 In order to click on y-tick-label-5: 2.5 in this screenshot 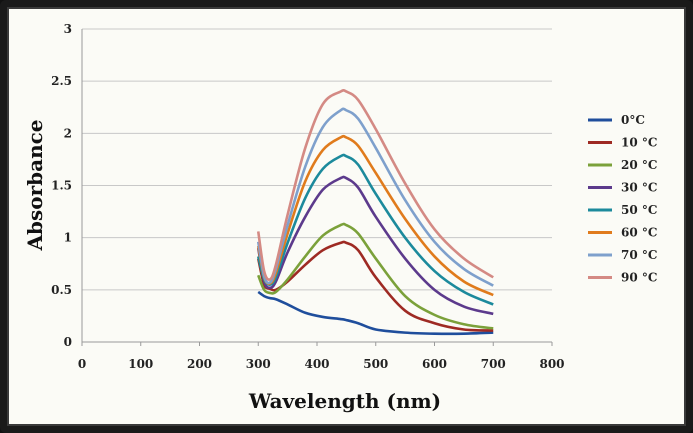, I will do `click(61, 81)`.